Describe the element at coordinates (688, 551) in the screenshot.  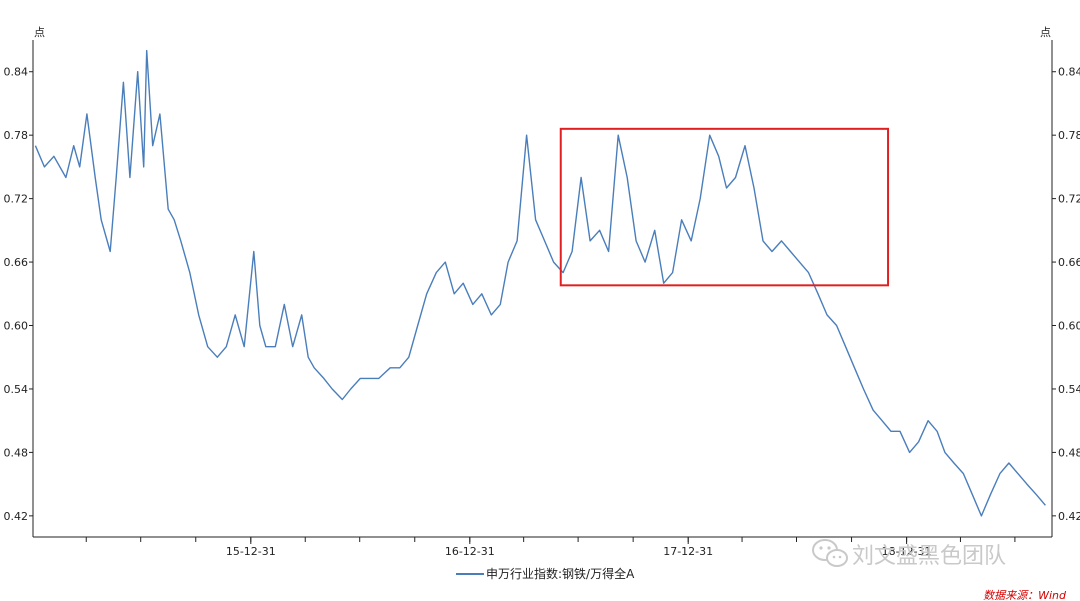
I see `x-tick-label: 17-12-31` at that location.